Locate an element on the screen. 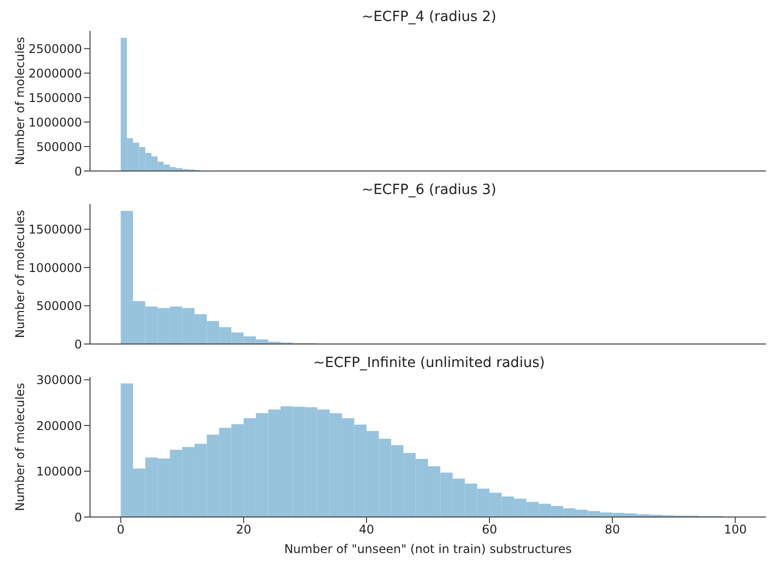  x-tick-label: 100 is located at coordinates (735, 529).